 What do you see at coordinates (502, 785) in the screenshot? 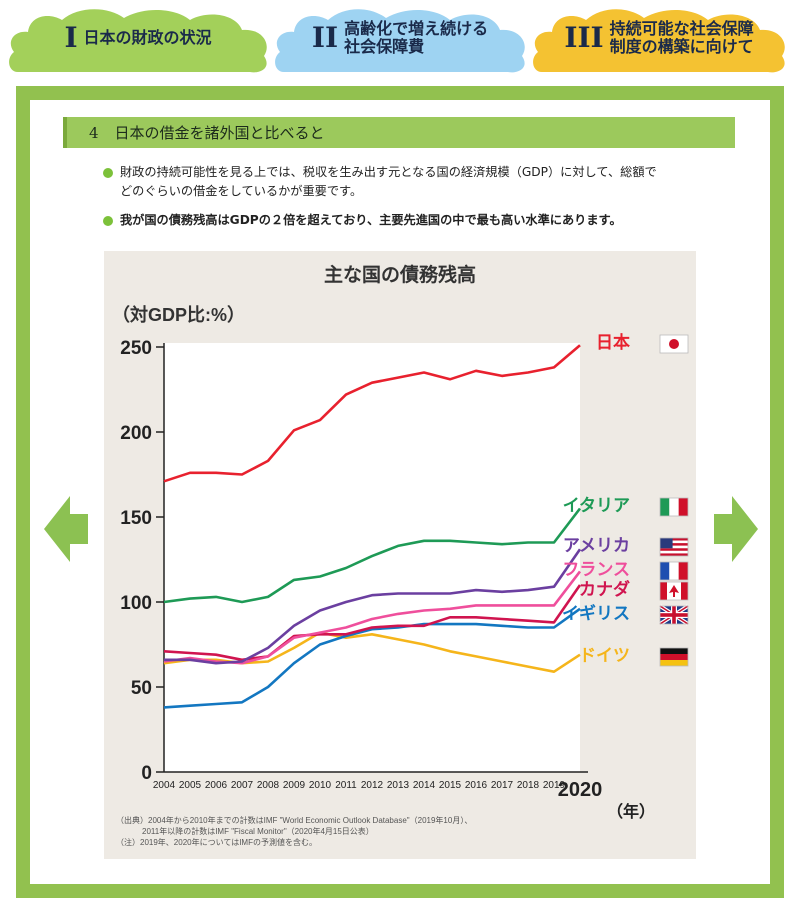
I see `x-tick-label: 2017` at bounding box center [502, 785].